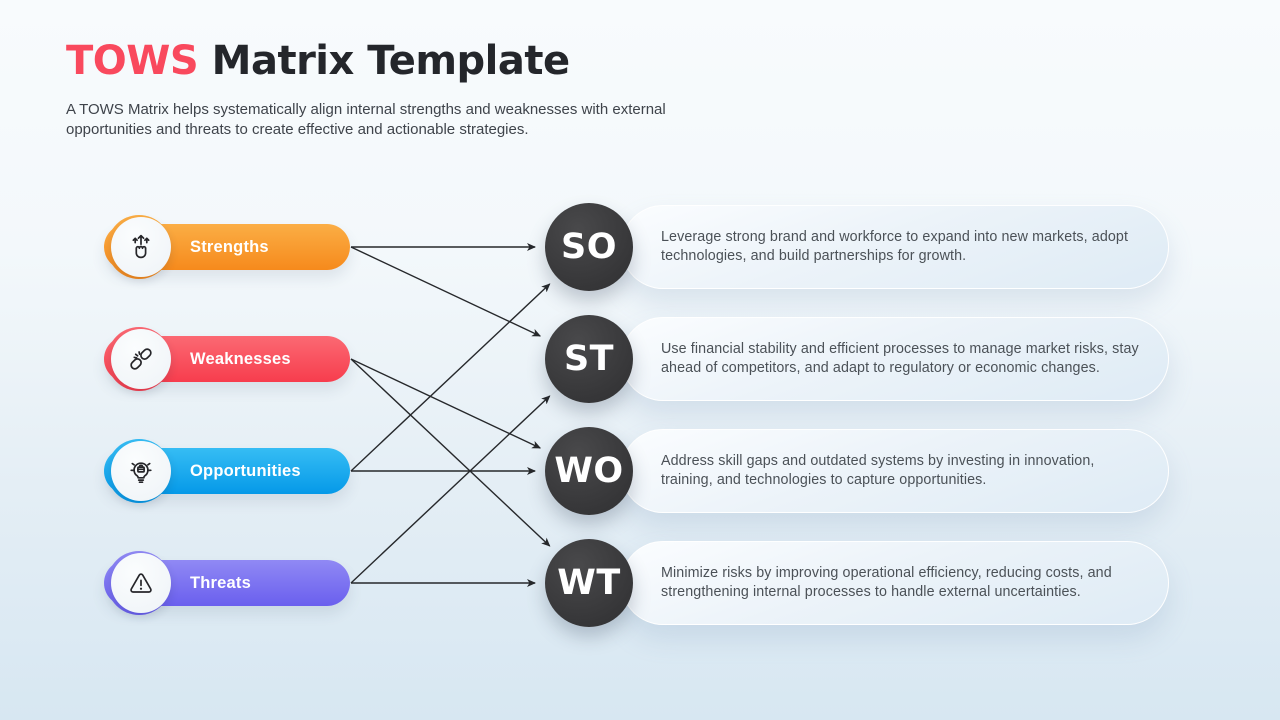  What do you see at coordinates (450, 489) in the screenshot?
I see `arrow-threats-to-st` at bounding box center [450, 489].